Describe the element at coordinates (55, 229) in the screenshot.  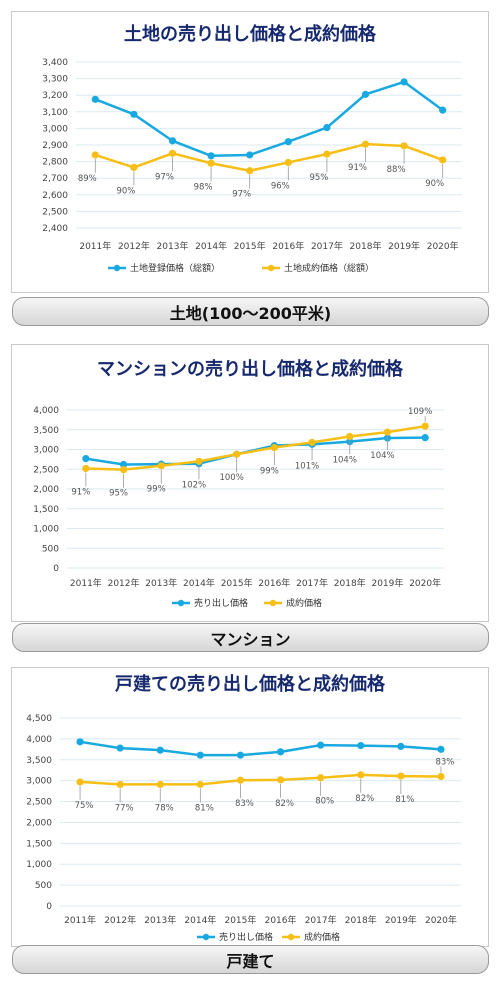
I see `y-tick-label: 2,400` at that location.